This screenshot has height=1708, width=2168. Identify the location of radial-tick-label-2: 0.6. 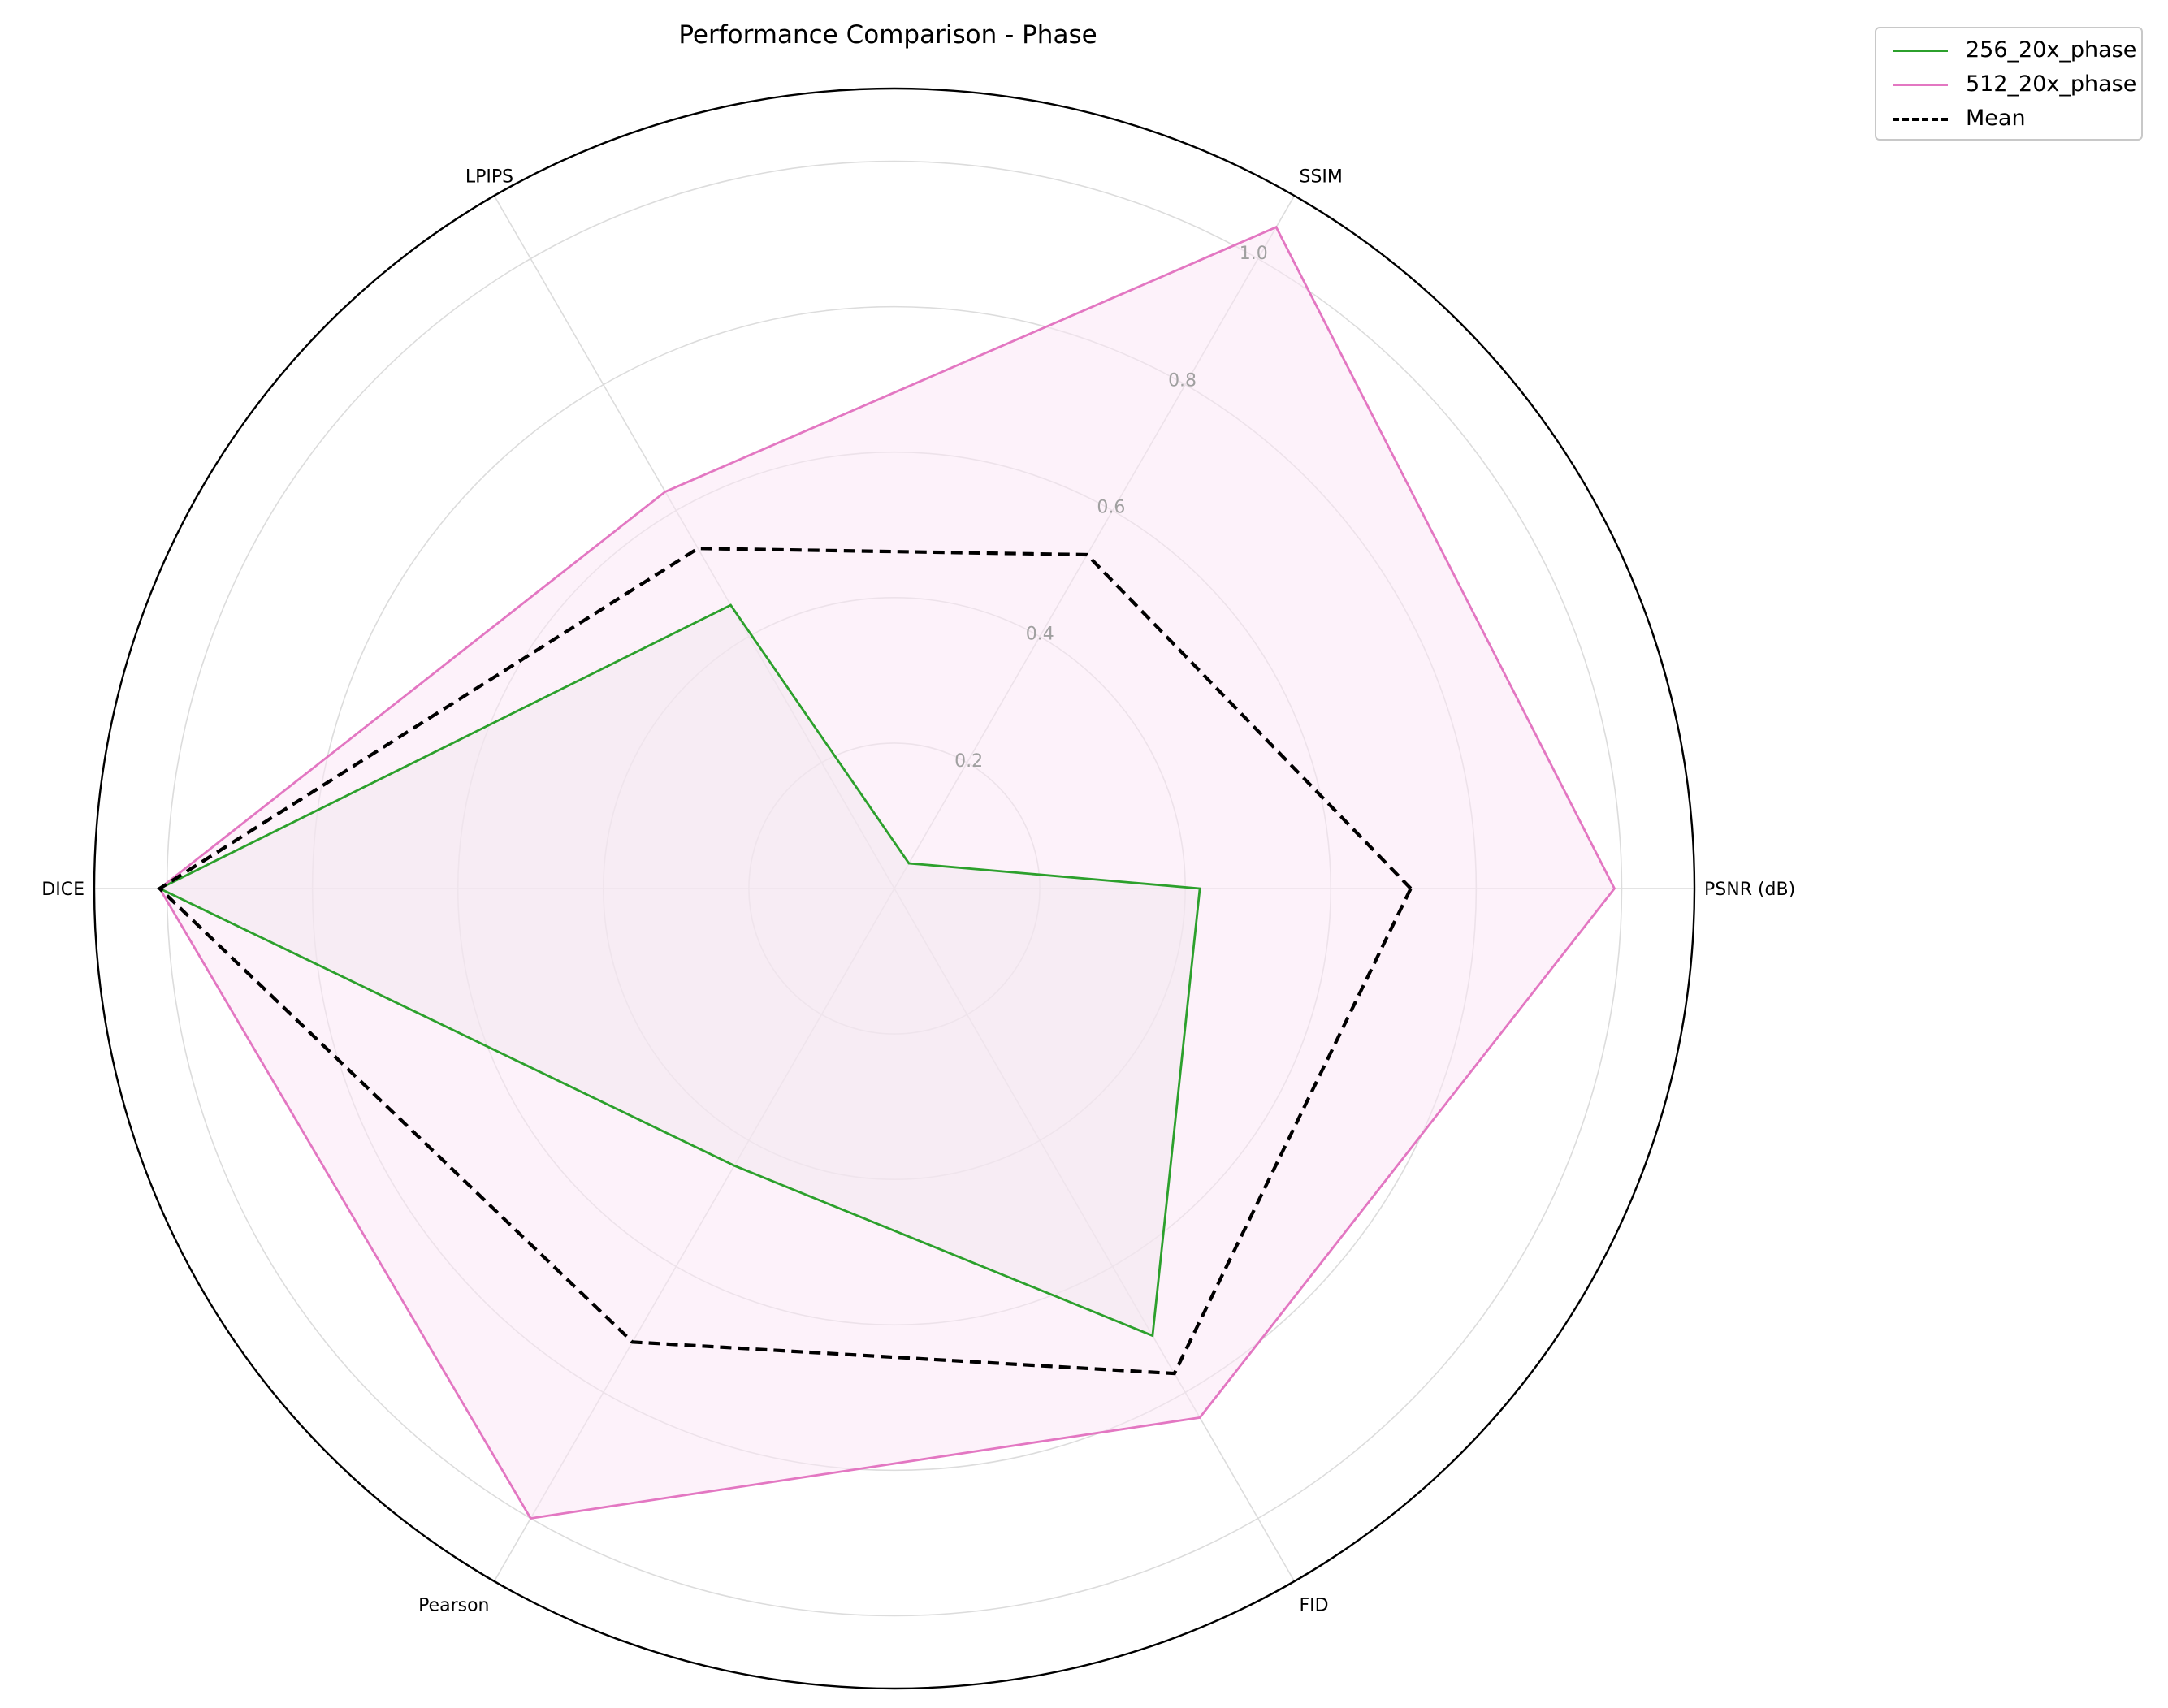
(1111, 507).